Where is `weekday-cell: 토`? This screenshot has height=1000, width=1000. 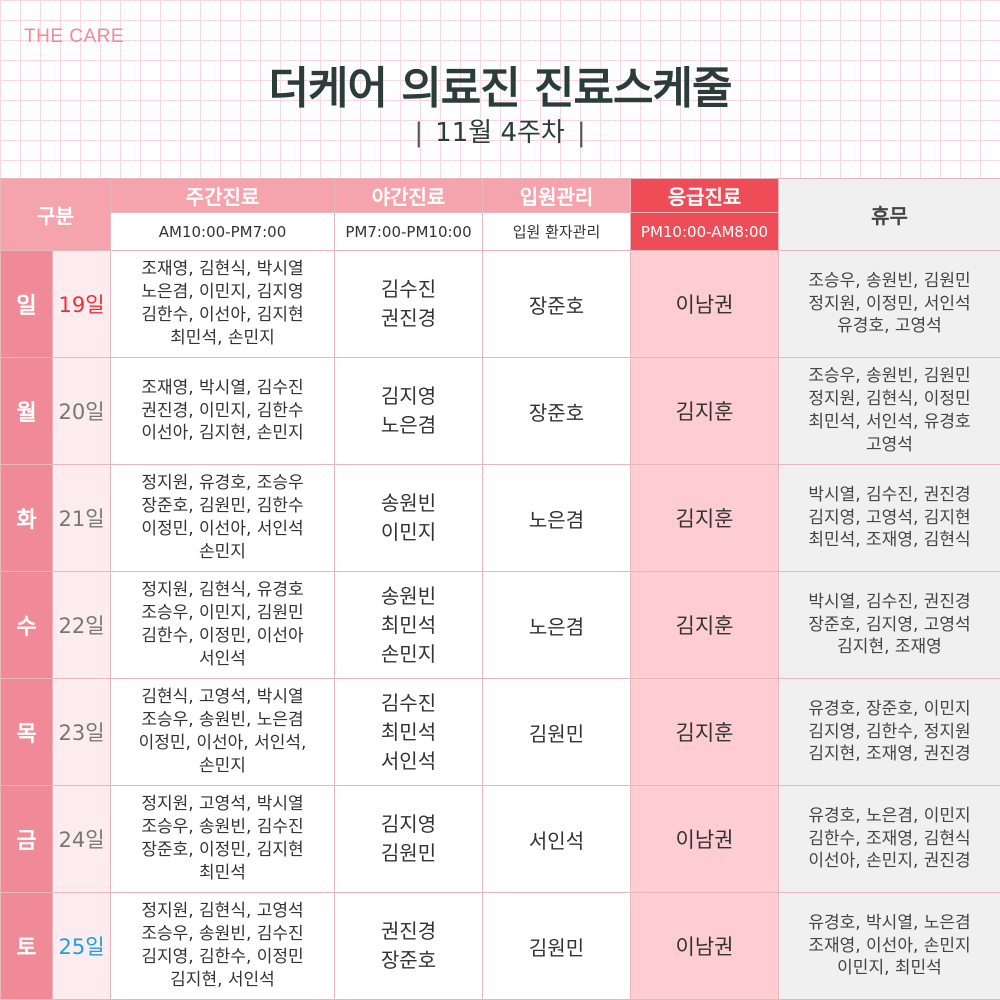
weekday-cell: 토 is located at coordinates (26, 946).